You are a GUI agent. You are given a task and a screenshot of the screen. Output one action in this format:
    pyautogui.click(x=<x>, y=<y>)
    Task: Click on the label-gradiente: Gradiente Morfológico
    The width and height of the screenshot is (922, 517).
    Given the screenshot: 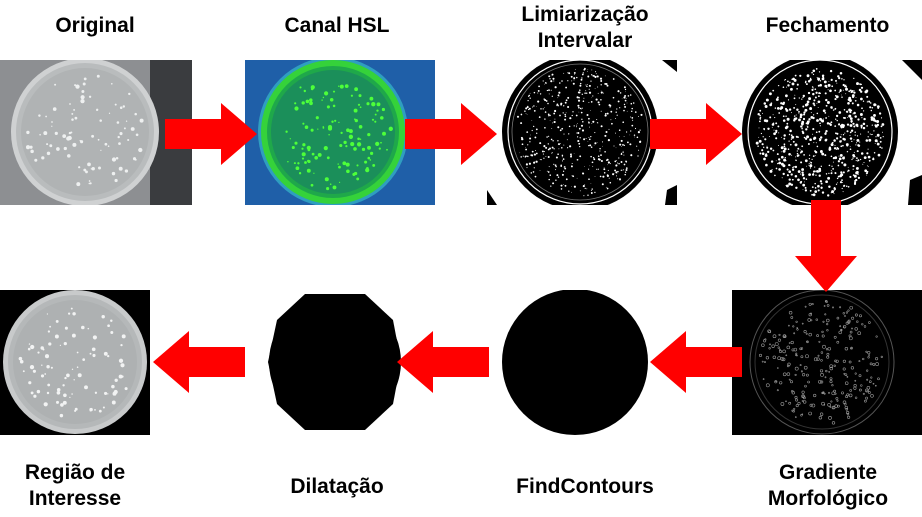 What is the action you would take?
    pyautogui.click(x=828, y=486)
    